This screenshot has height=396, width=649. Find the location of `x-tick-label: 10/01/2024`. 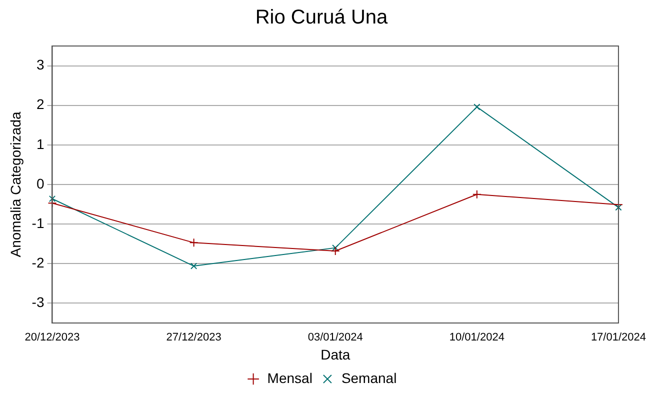

x-tick-label: 10/01/2024 is located at coordinates (476, 338).